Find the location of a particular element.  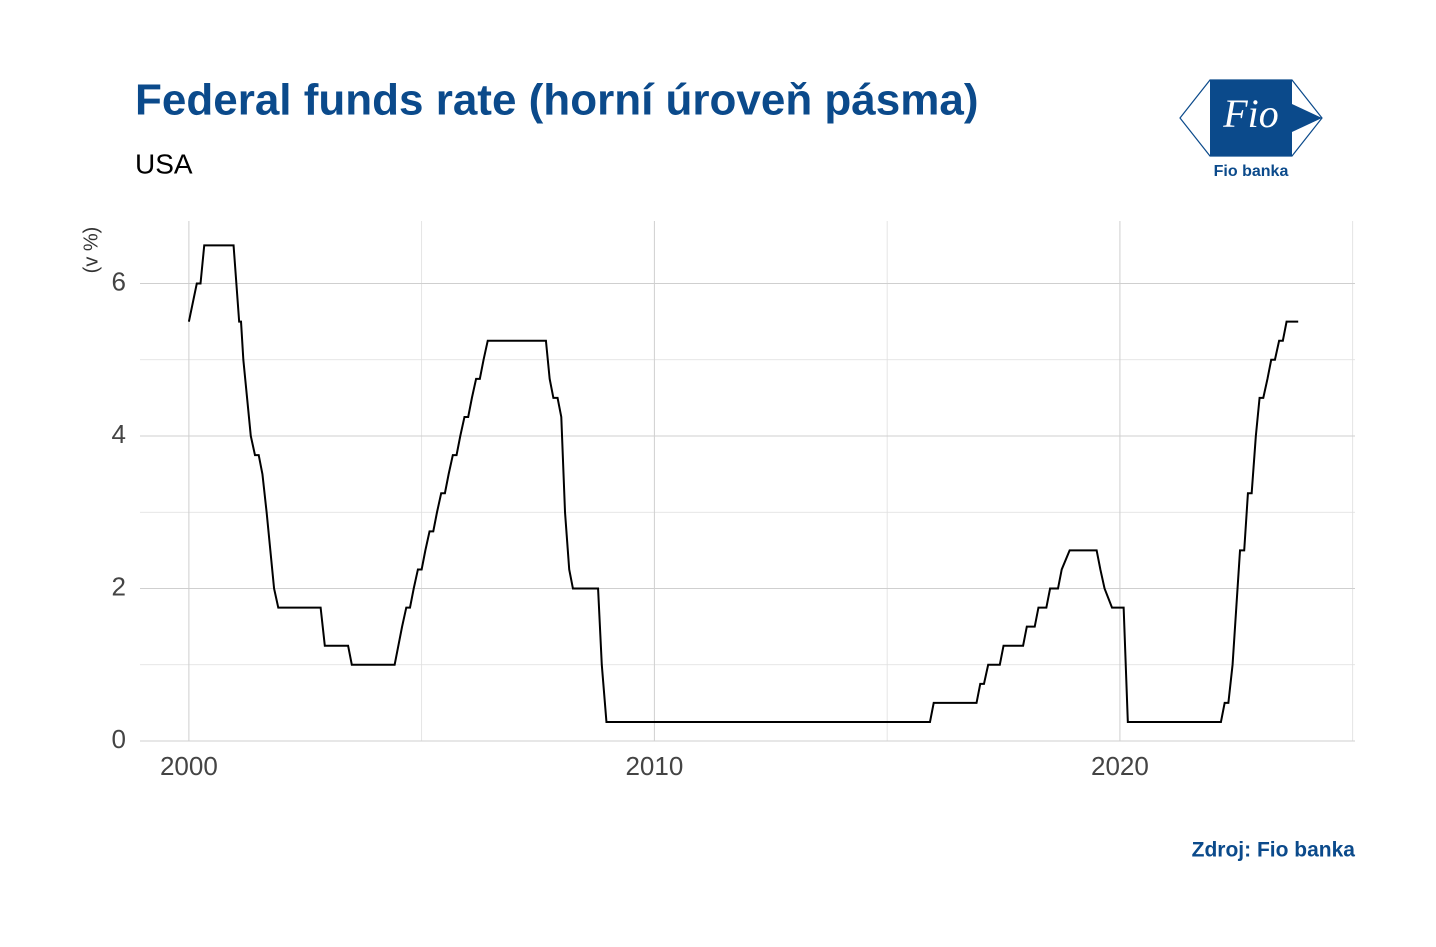

y-tick-label: 4 is located at coordinates (119, 434).